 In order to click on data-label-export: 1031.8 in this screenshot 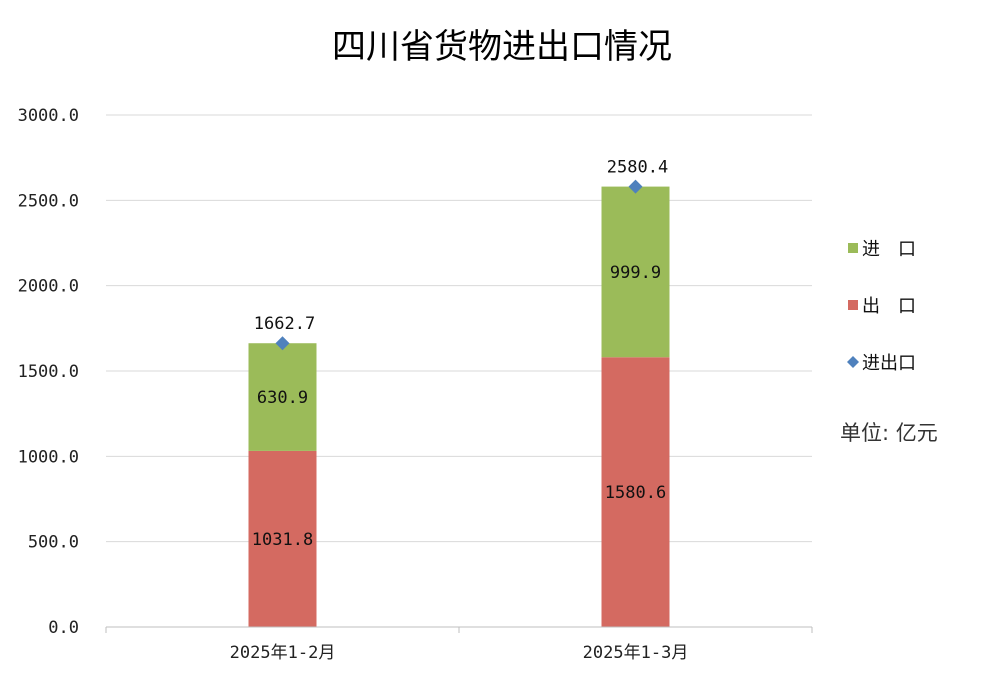, I will do `click(282, 540)`.